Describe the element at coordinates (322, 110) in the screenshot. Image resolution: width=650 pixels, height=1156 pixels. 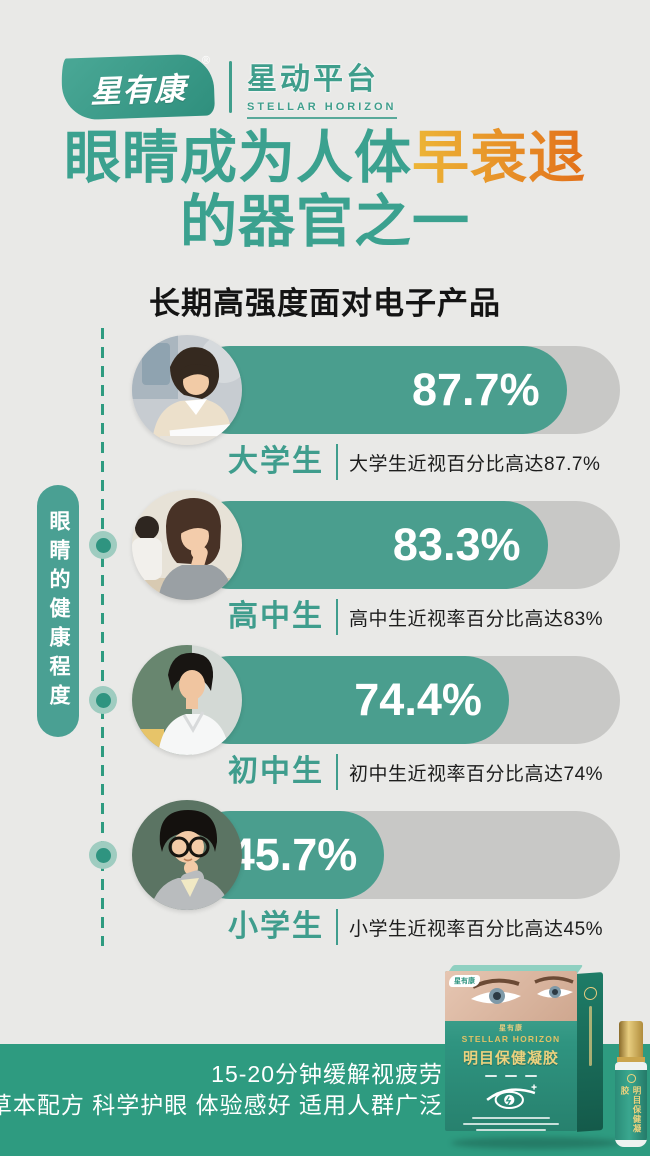
I see `platform-subtitle: STELLAR HORIZON` at that location.